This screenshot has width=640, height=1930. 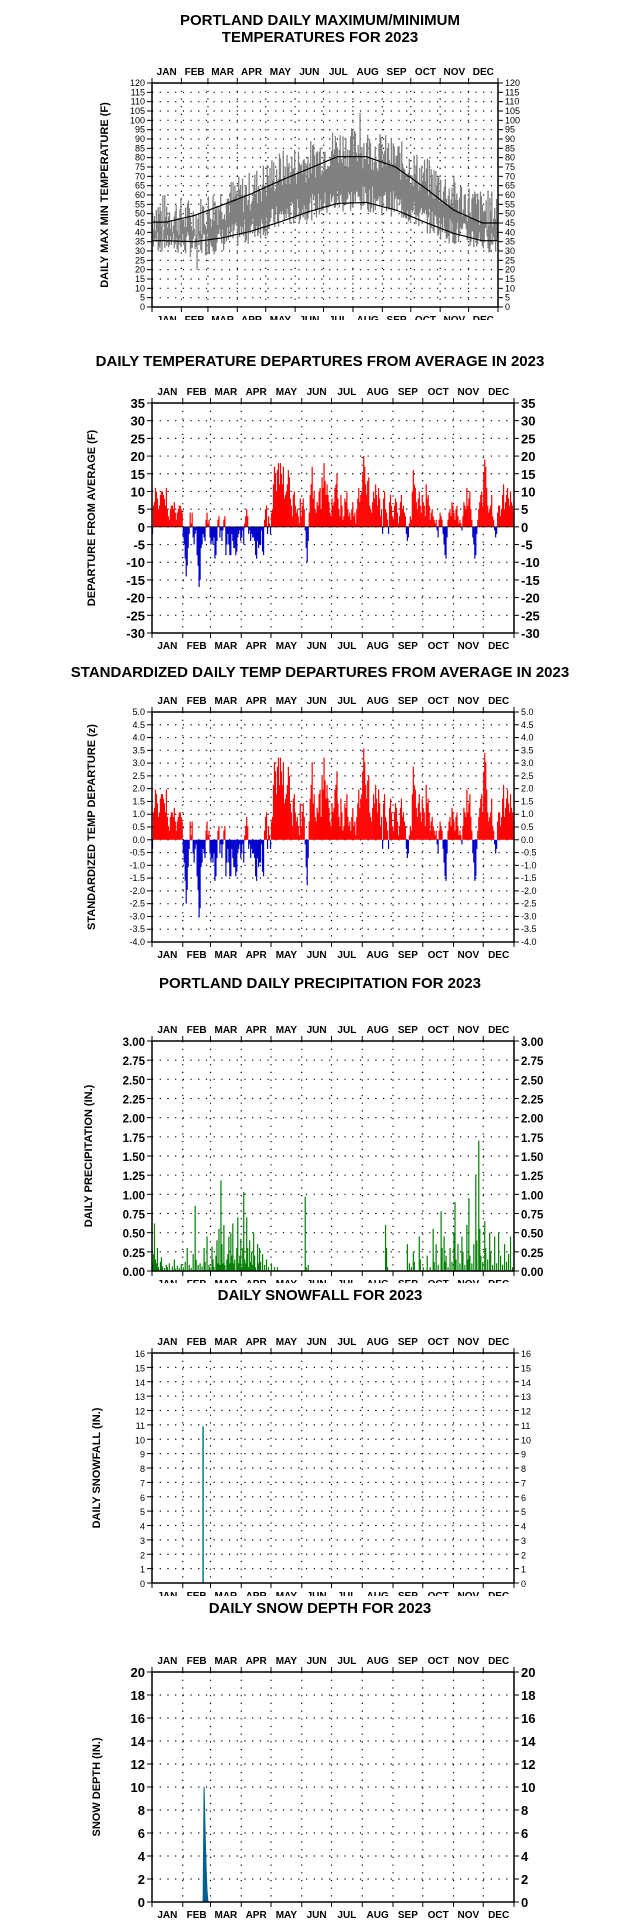 I want to click on y-axis-title: DAILY PRECIPITATION (IN.), so click(x=89, y=1155).